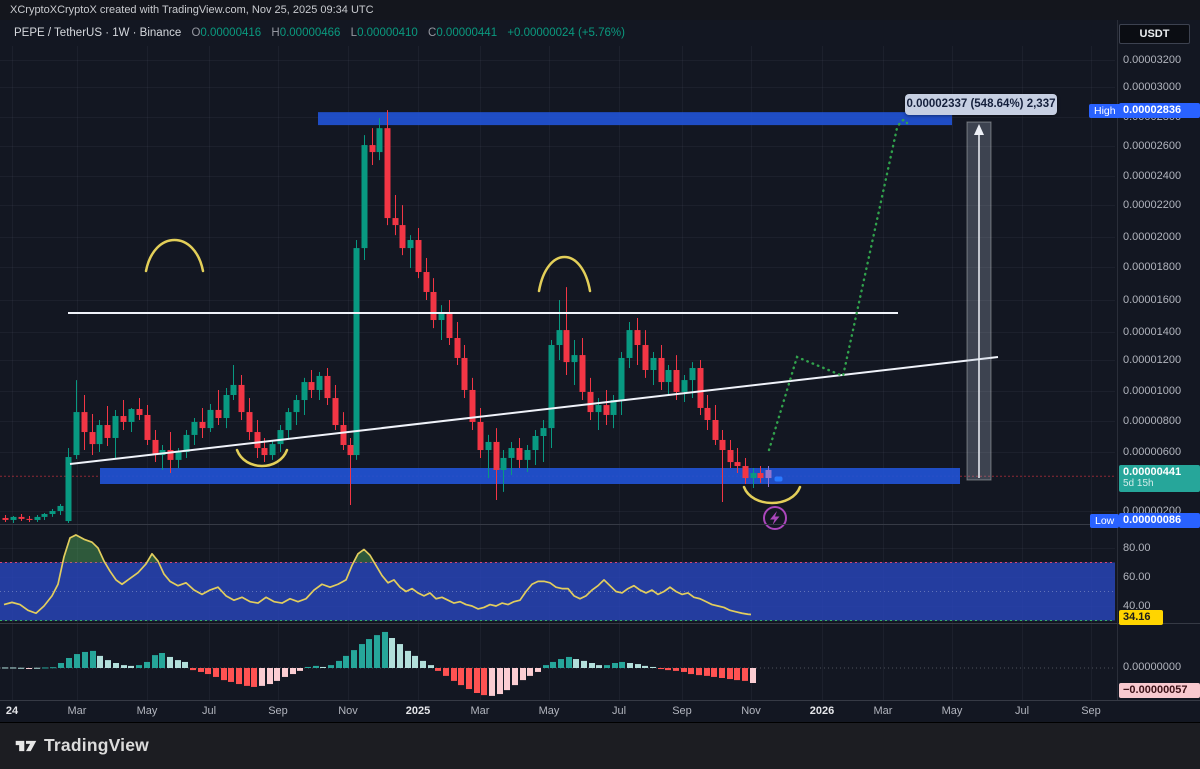 The width and height of the screenshot is (1200, 769). I want to click on measure-tooltip: 0.00002337 (548.64%) 2,337, so click(981, 104).